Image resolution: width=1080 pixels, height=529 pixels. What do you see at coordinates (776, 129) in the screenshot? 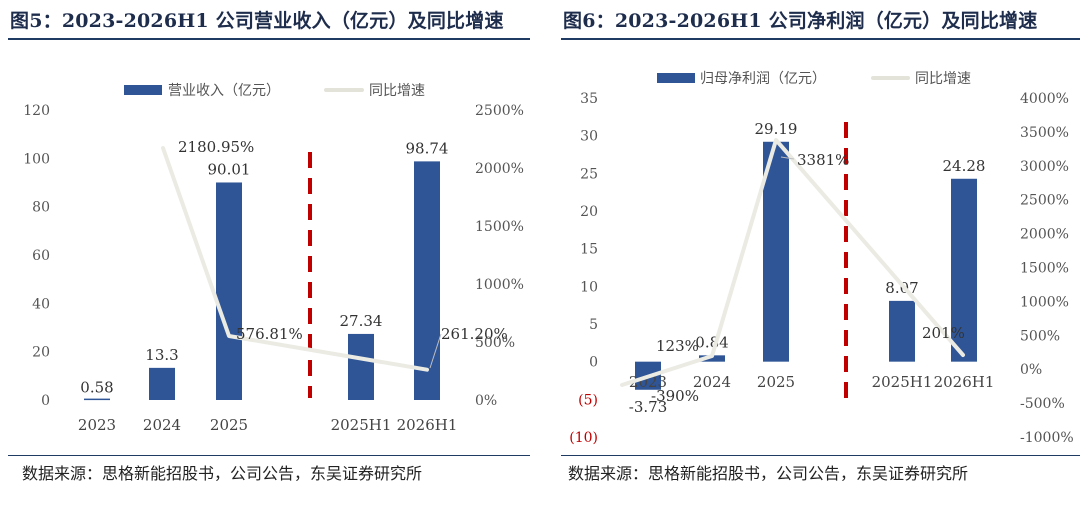
I see `bar-data-label: 29.19` at bounding box center [776, 129].